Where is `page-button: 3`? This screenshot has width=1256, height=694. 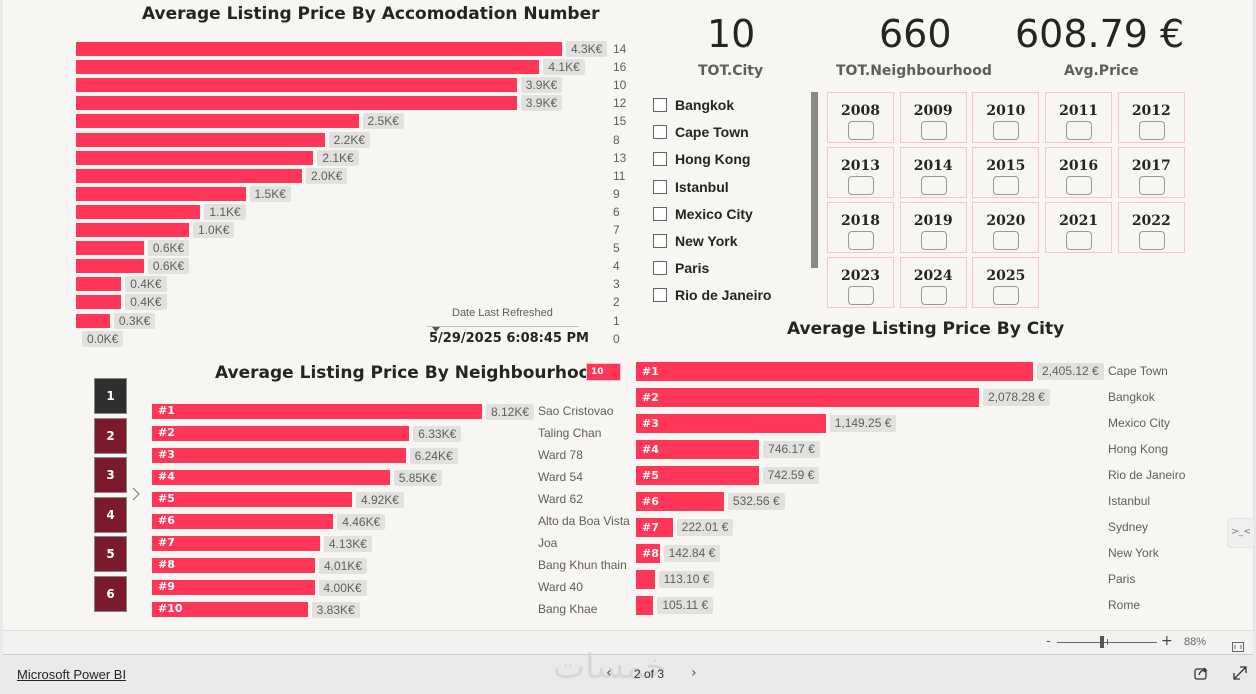 page-button: 3 is located at coordinates (110, 475).